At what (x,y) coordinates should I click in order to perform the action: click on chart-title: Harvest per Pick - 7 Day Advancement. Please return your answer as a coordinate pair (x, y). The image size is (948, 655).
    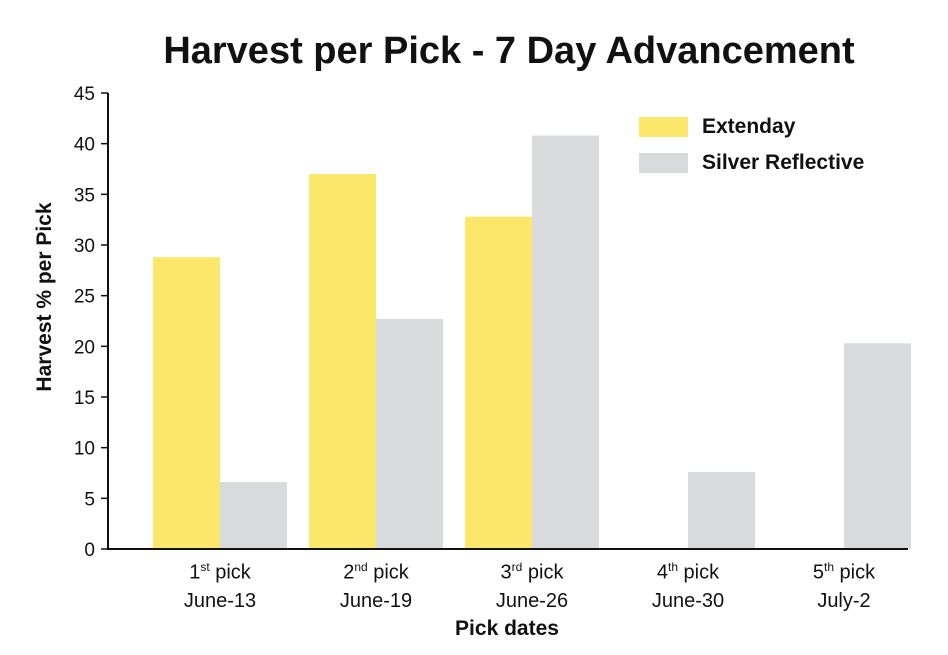
    Looking at the image, I should click on (509, 51).